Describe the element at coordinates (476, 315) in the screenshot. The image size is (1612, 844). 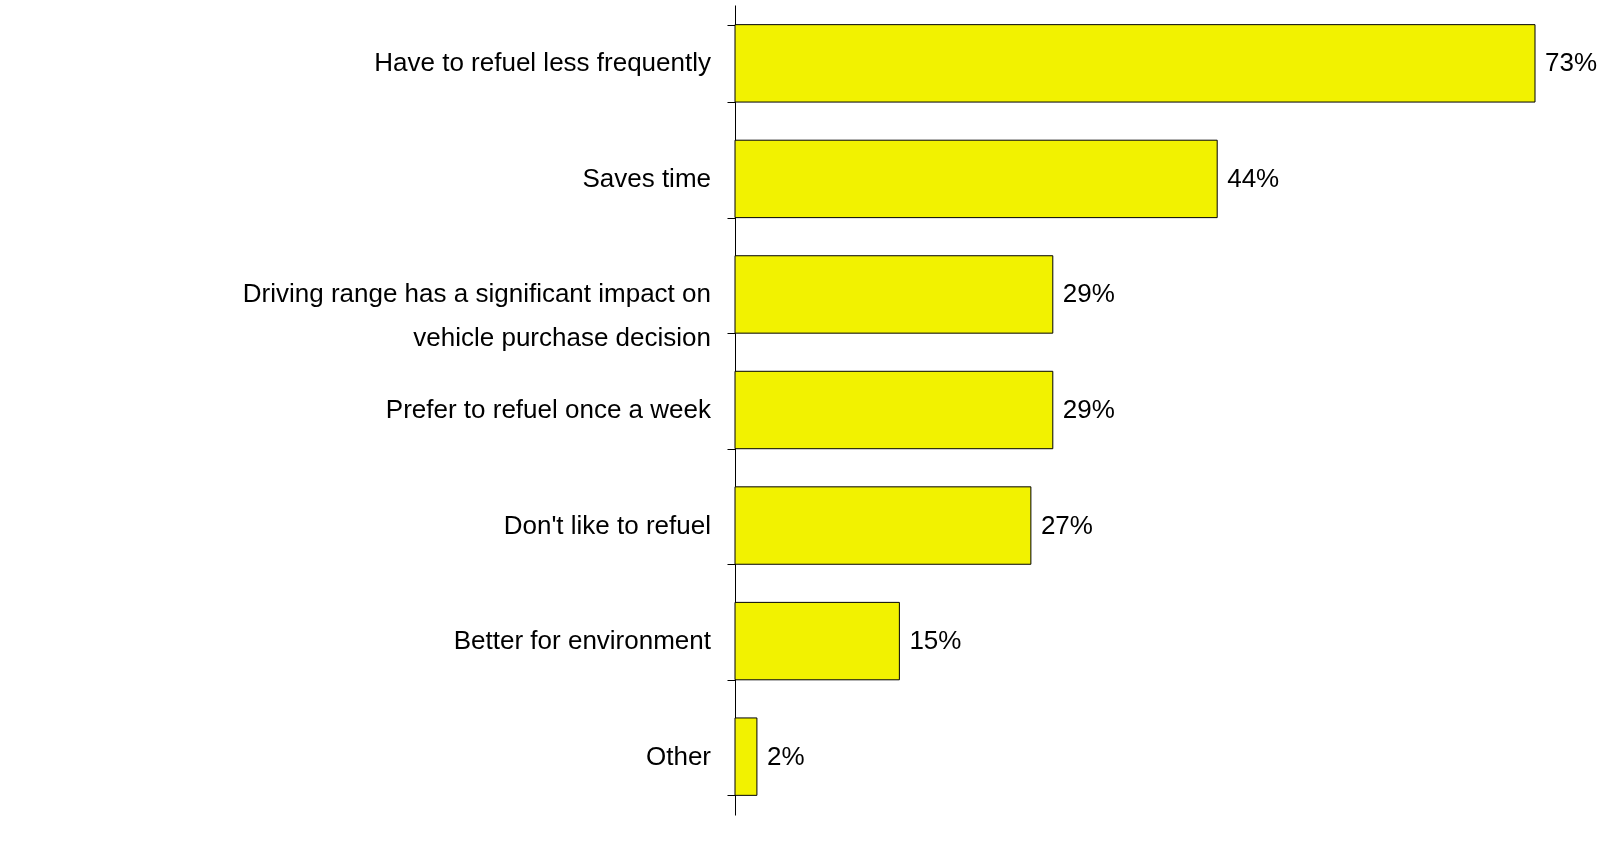
I see `y-tick-label: Driving range has a significant impact on vehicle purchase decision` at that location.